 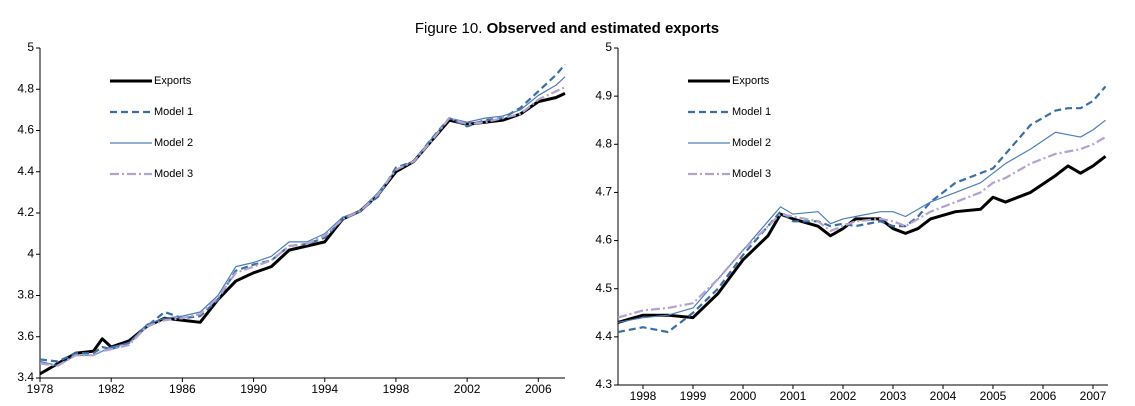 I want to click on y-tick-label: 4.3, so click(x=603, y=384).